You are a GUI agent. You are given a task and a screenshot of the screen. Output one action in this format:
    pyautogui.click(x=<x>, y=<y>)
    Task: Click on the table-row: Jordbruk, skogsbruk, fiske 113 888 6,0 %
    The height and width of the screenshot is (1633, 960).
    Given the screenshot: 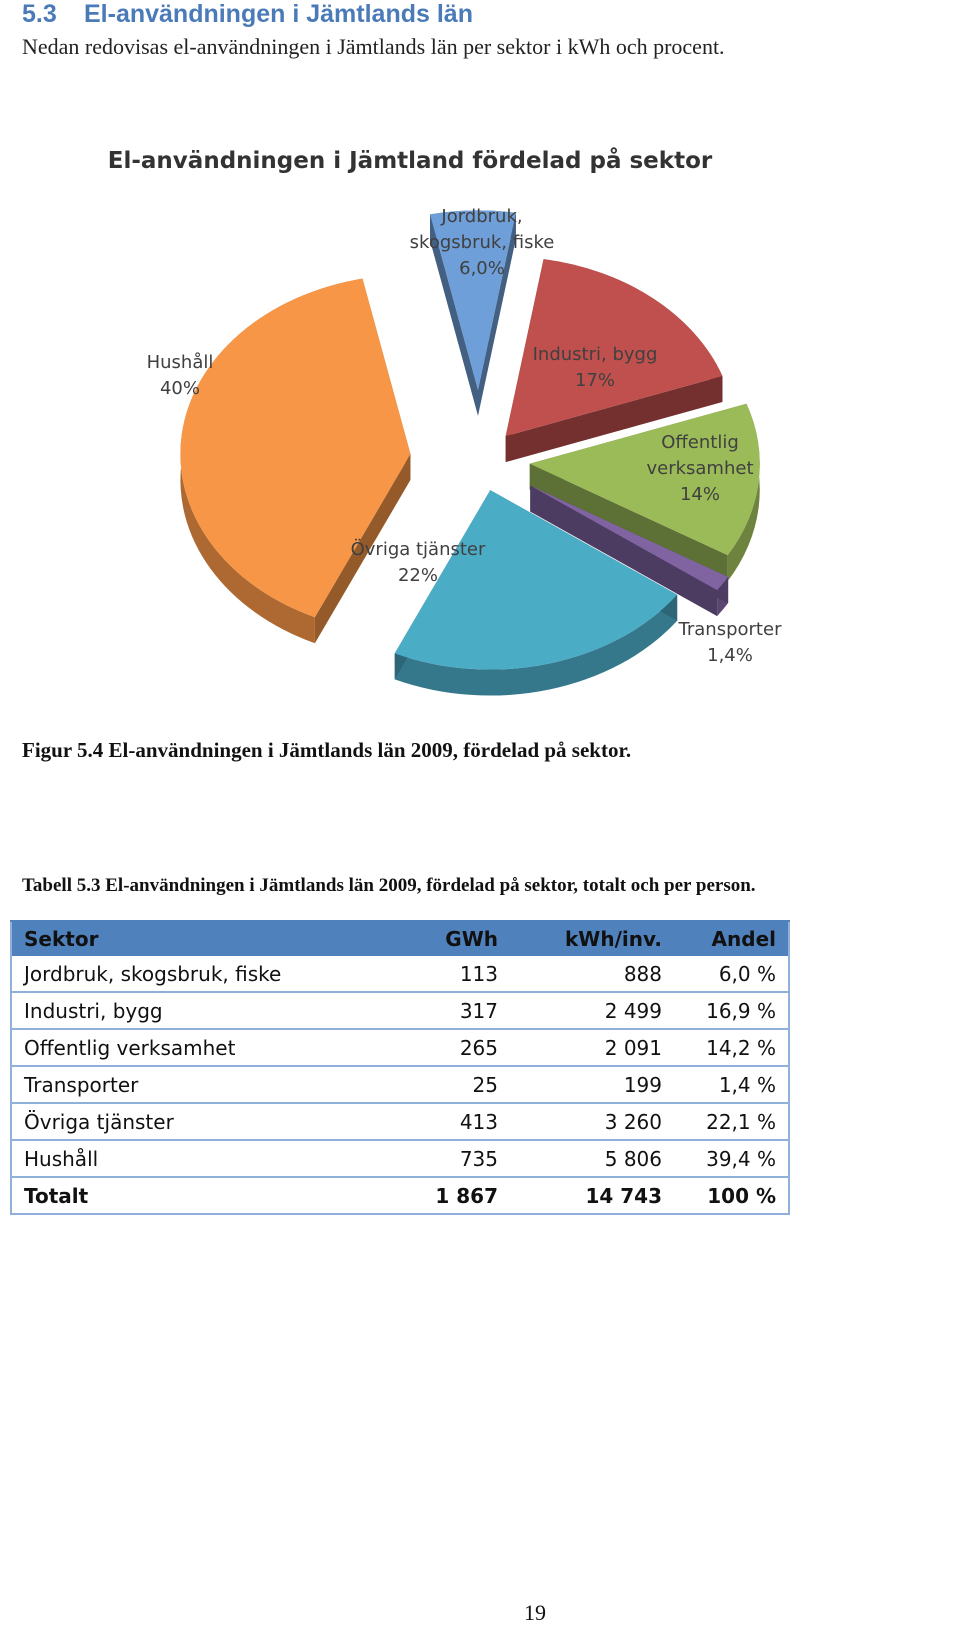 What is the action you would take?
    pyautogui.click(x=400, y=974)
    